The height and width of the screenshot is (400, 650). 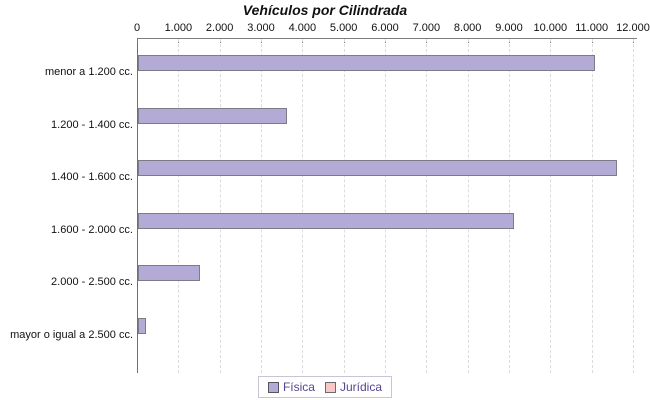 What do you see at coordinates (298, 387) in the screenshot?
I see `legend-label-fisica: Física` at bounding box center [298, 387].